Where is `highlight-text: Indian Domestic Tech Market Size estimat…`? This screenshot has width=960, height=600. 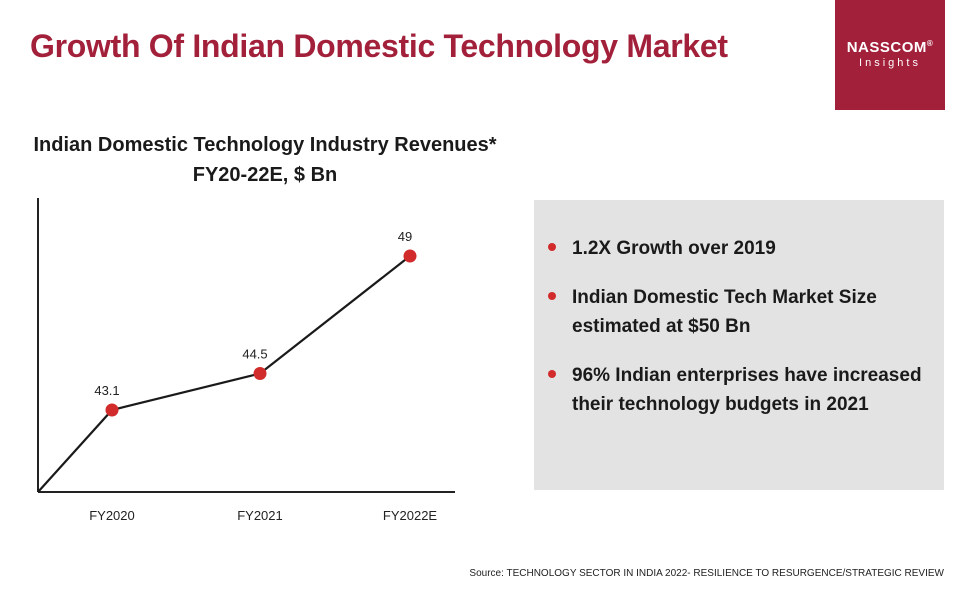 highlight-text: Indian Domestic Tech Market Size estimat… is located at coordinates (724, 312).